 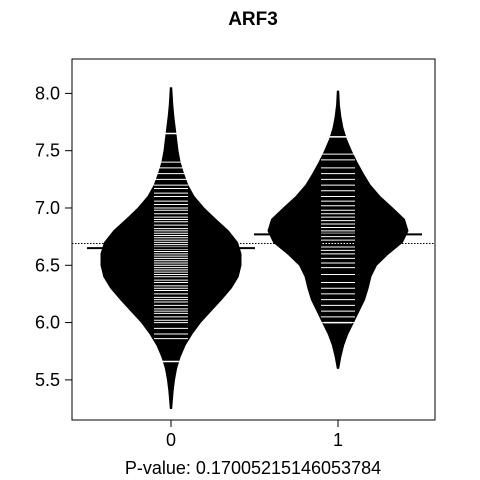 I want to click on chart-title: ARF3, so click(x=253, y=19).